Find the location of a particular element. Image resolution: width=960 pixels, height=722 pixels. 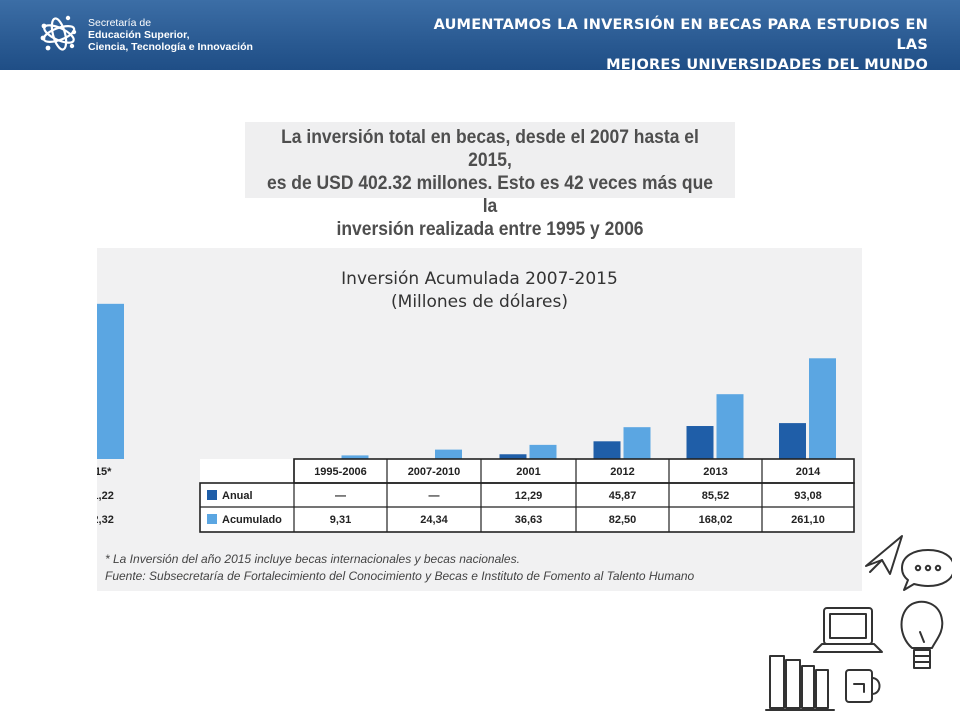

data-label-acumulado: 36,63 is located at coordinates (529, 520).